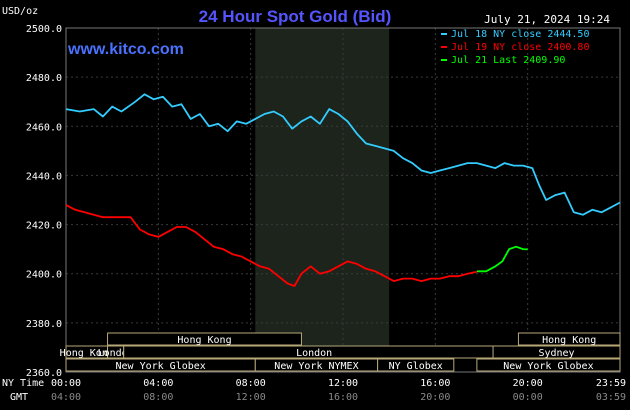  Describe the element at coordinates (295, 16) in the screenshot. I see `chart-title: 24 Hour Spot Gold (Bid)` at that location.